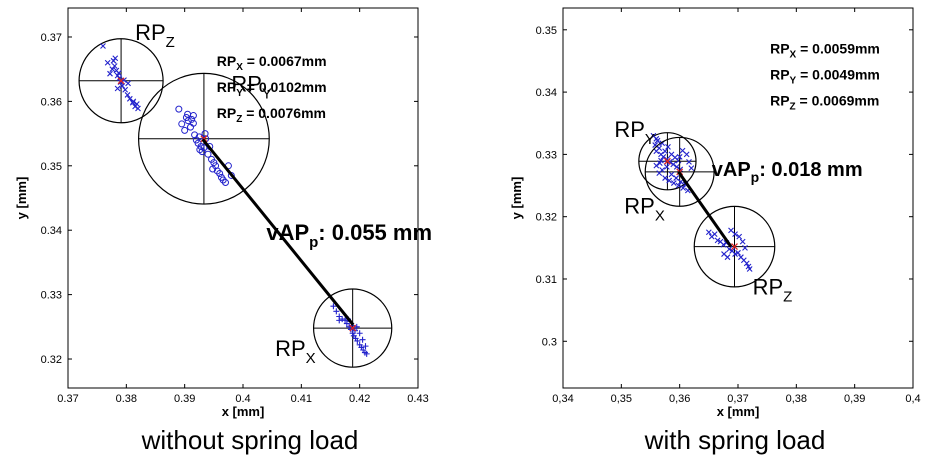  What do you see at coordinates (204, 138) in the screenshot?
I see `rp-circle-y: RPY` at bounding box center [204, 138].